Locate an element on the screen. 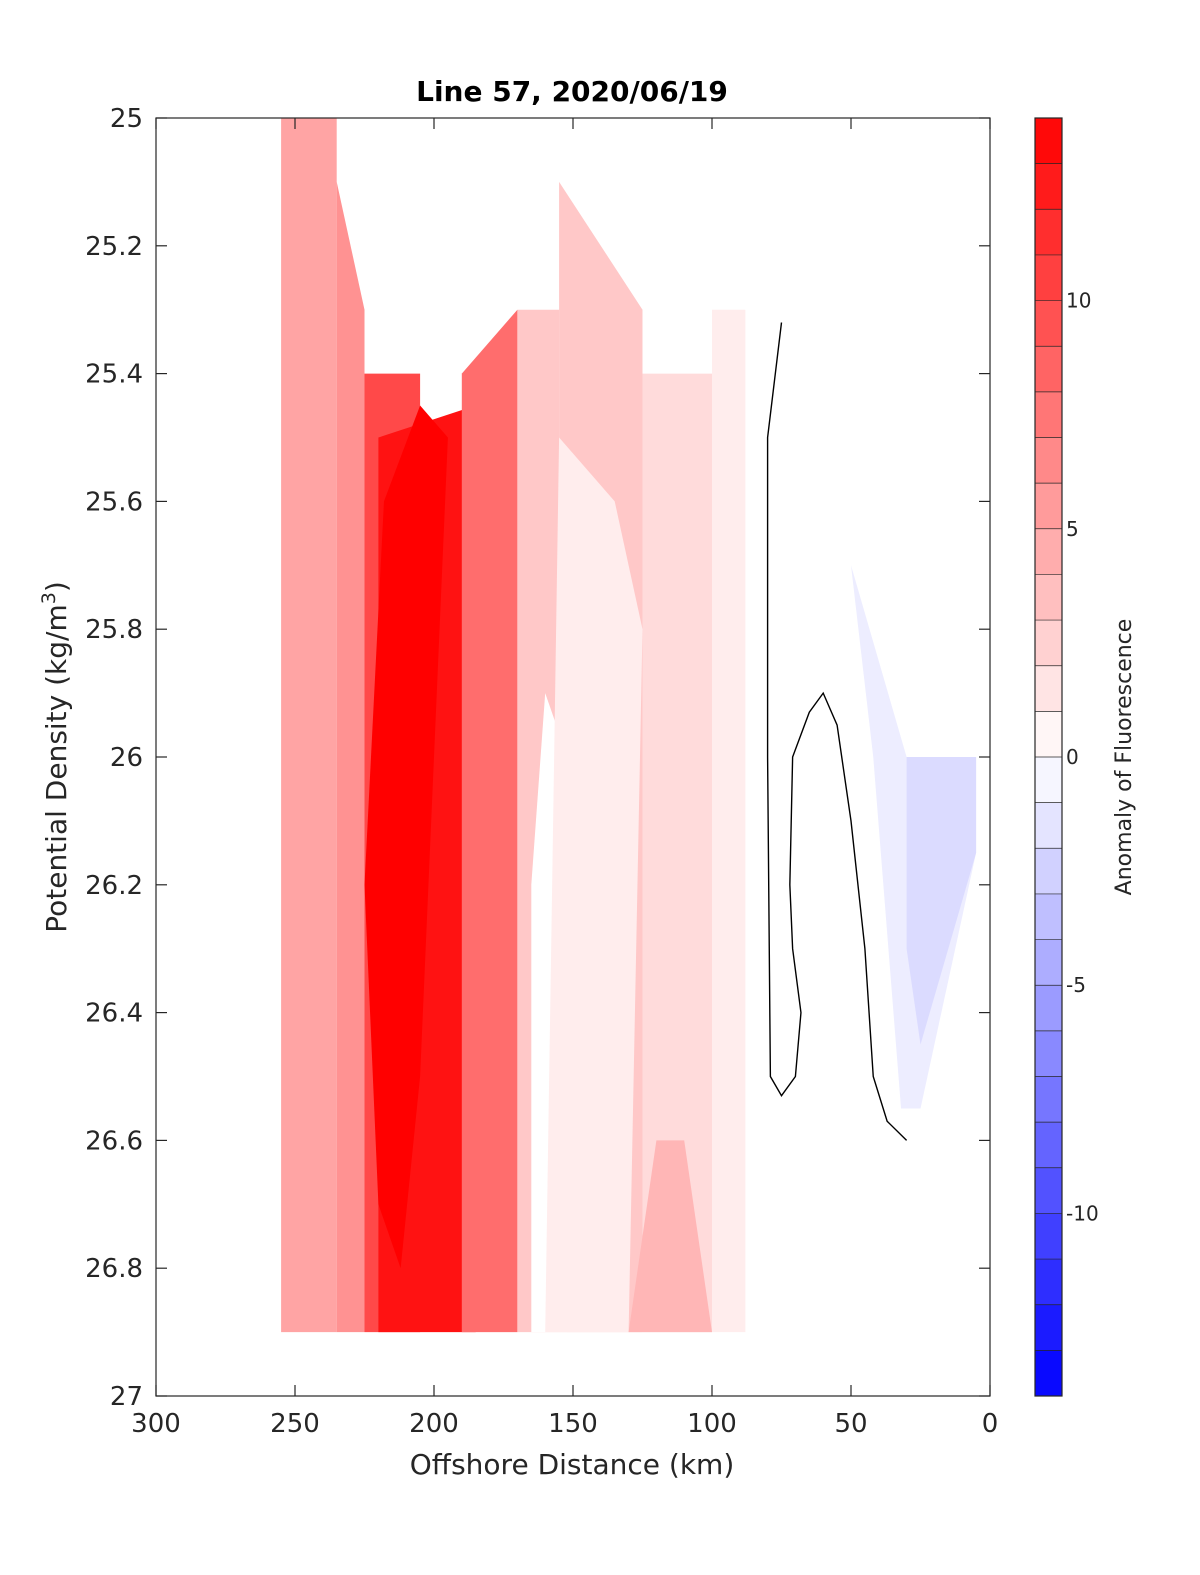 Image resolution: width=1200 pixels, height=1575 pixels. colorbar: 10 5 0 -5 -10 is located at coordinates (1066, 757).